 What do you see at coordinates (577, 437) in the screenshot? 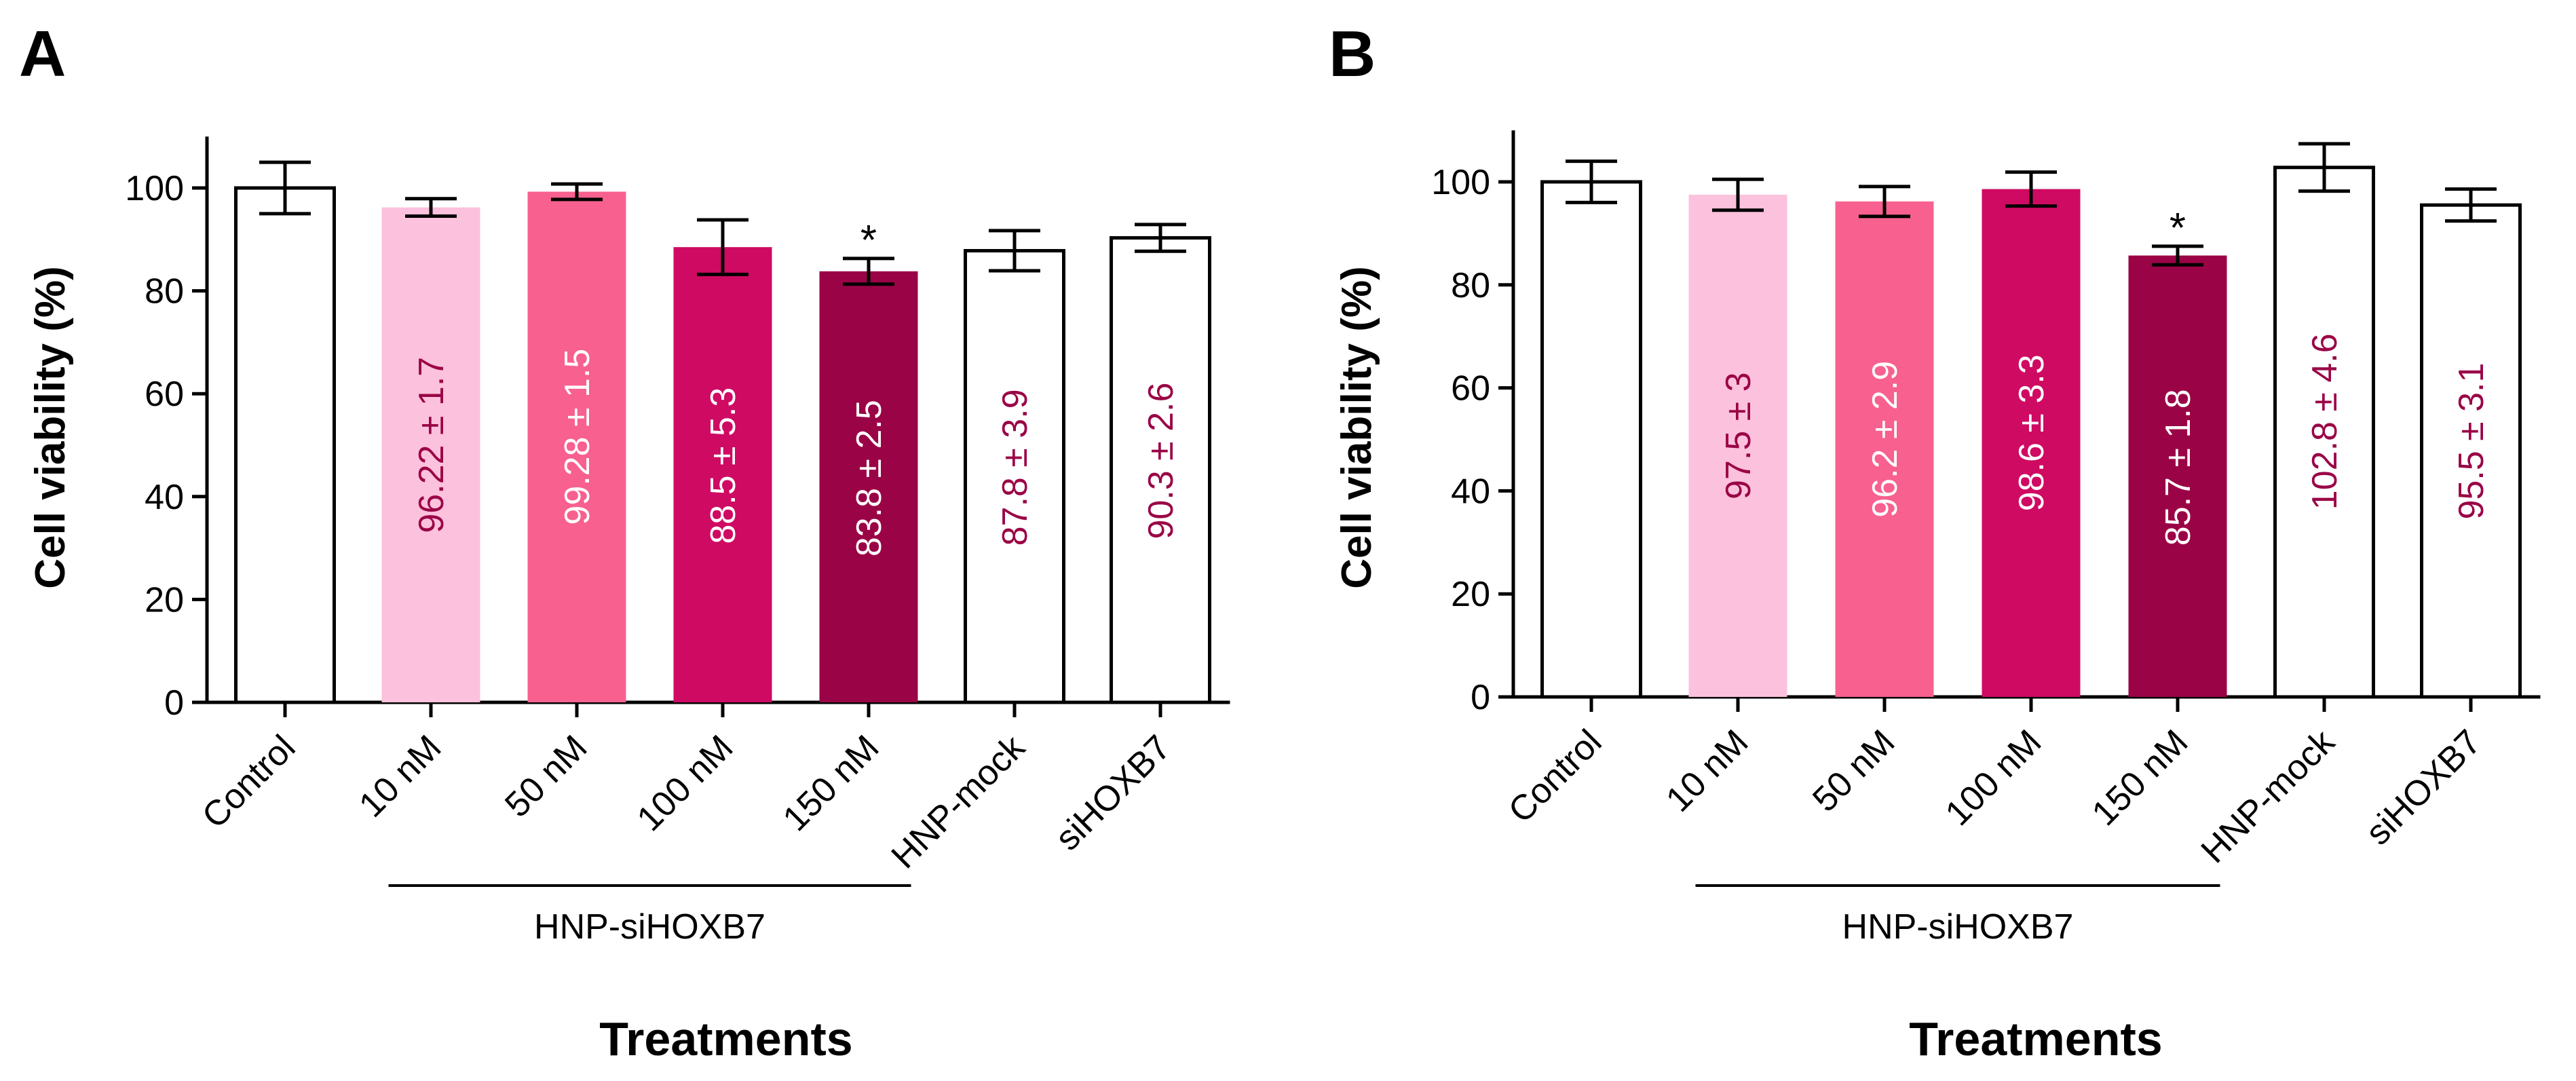
I see `data-label: 99.28 ± 1.5` at bounding box center [577, 437].